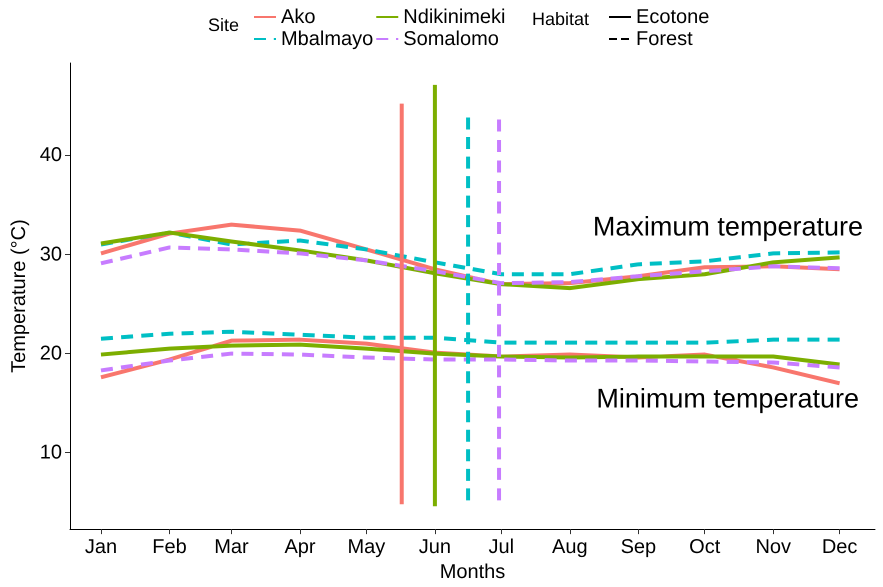 The width and height of the screenshot is (883, 587). I want to click on y-tick-label: 10, so click(51, 453).